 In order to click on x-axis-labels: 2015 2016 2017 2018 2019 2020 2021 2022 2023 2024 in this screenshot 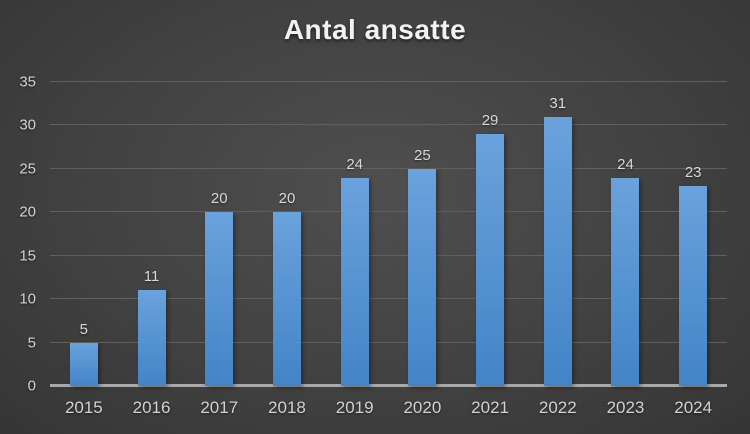, I will do `click(388, 408)`.